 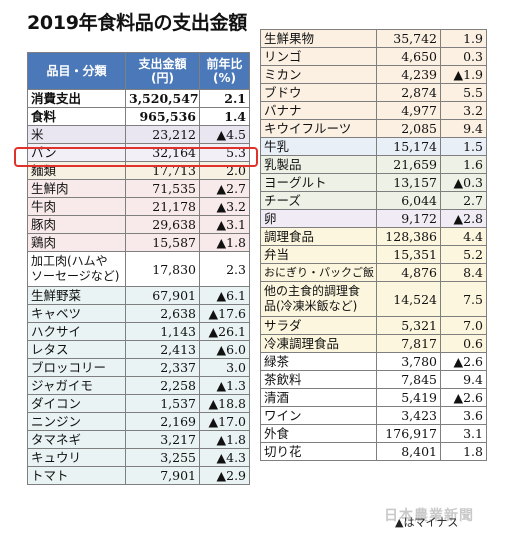 I want to click on change-cell: ▲18.8, so click(x=224, y=403).